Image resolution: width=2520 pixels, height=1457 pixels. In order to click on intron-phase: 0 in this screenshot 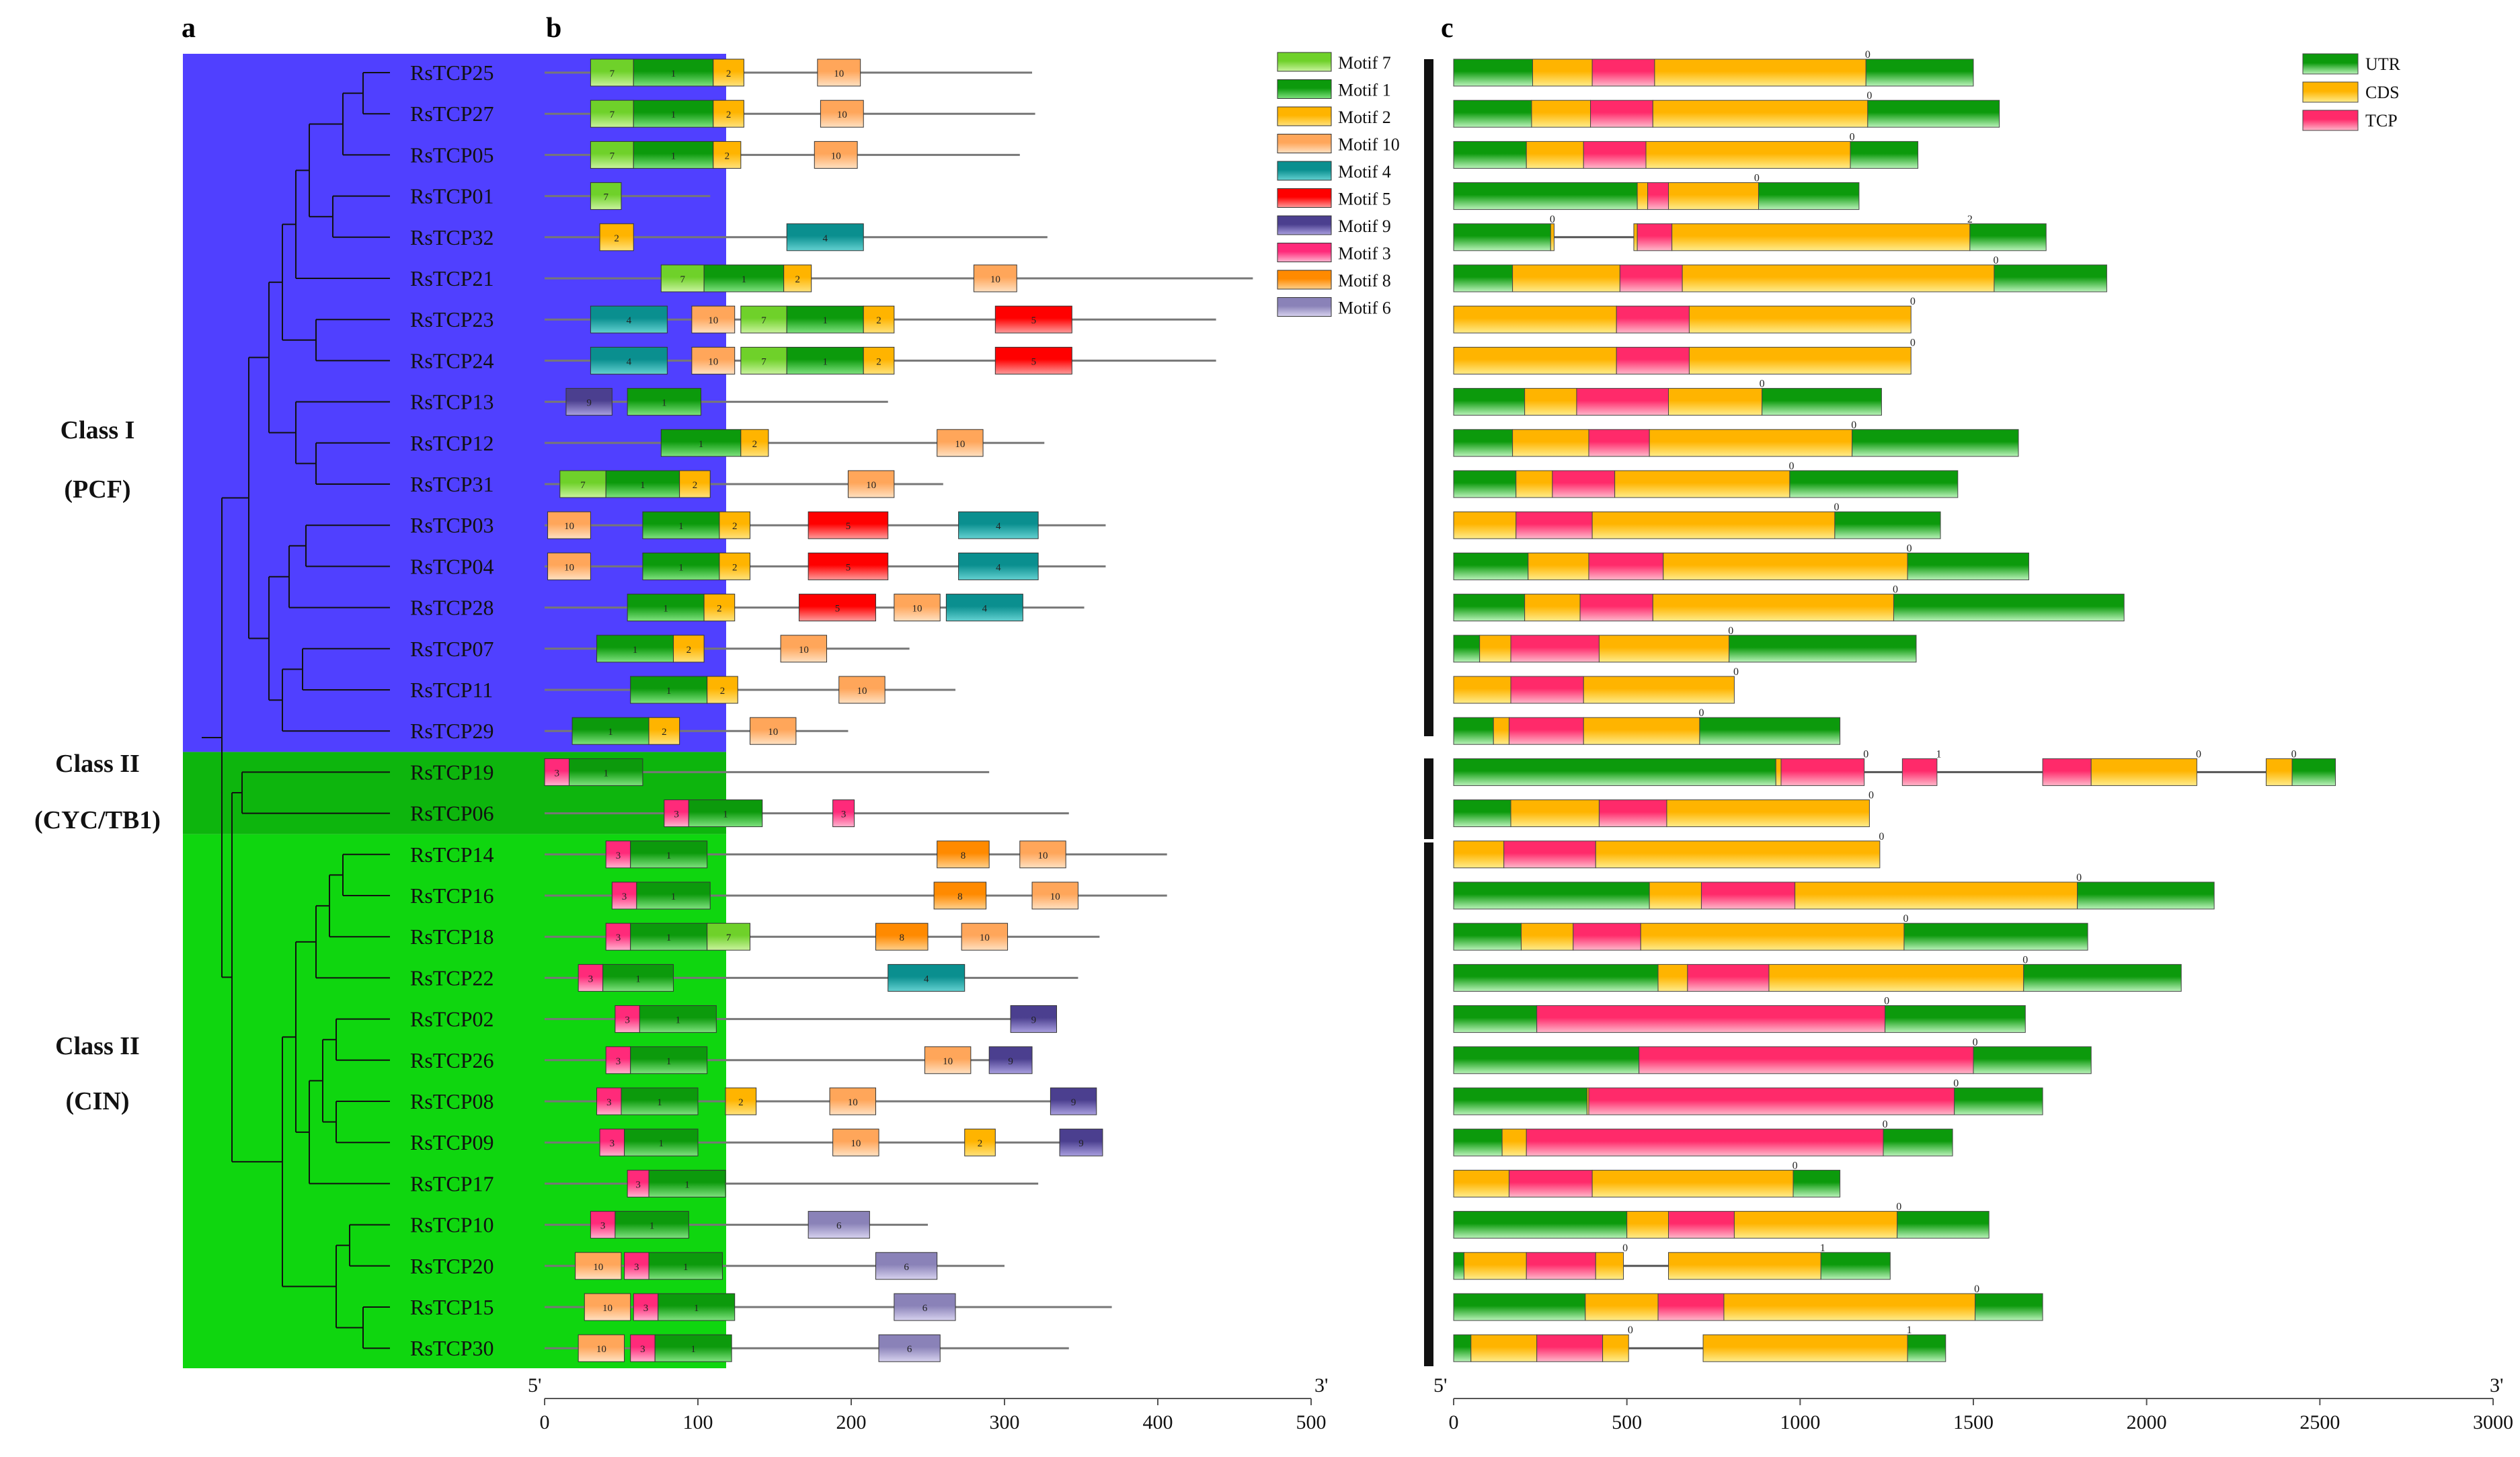, I will do `click(2079, 877)`.